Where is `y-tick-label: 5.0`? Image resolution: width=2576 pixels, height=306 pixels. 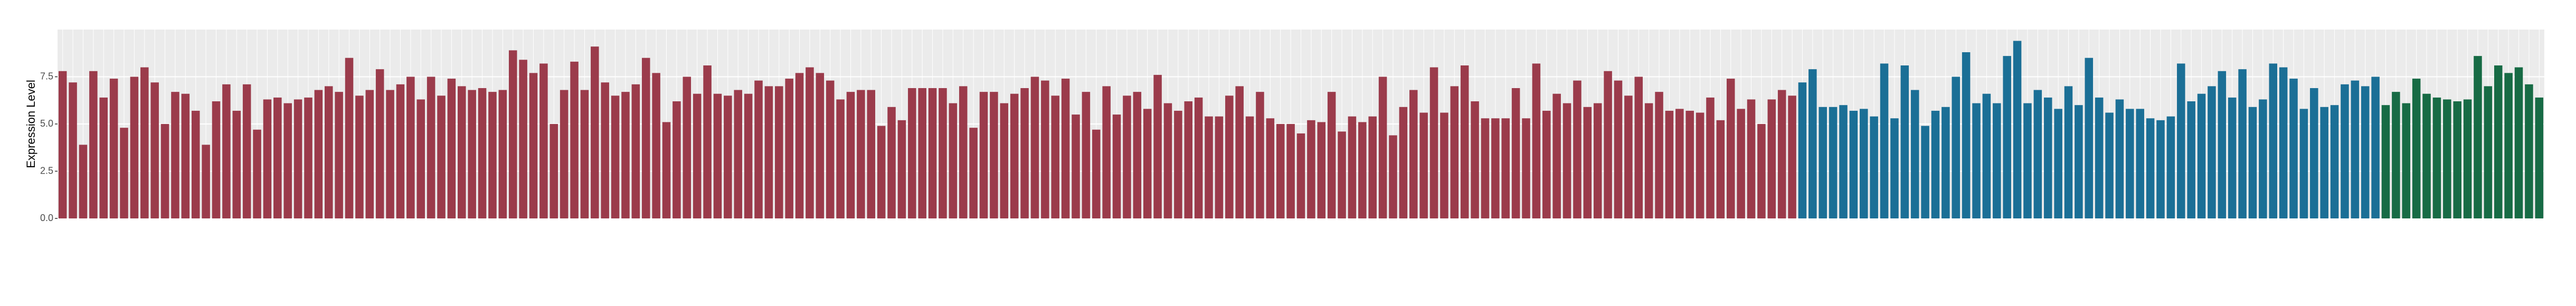 y-tick-label: 5.0 is located at coordinates (46, 124).